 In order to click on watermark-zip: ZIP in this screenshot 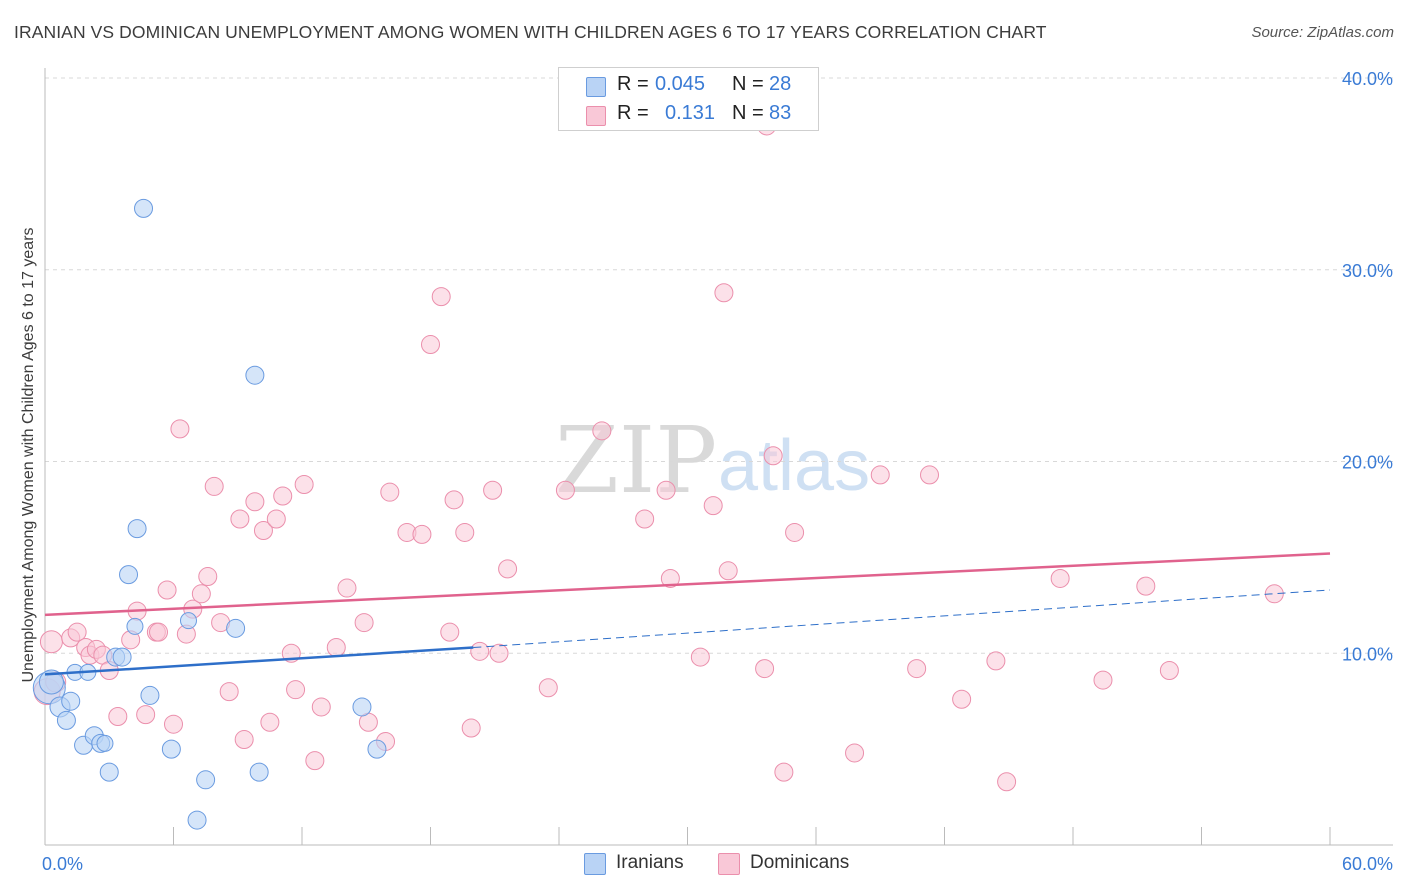, I will do `click(636, 460)`.